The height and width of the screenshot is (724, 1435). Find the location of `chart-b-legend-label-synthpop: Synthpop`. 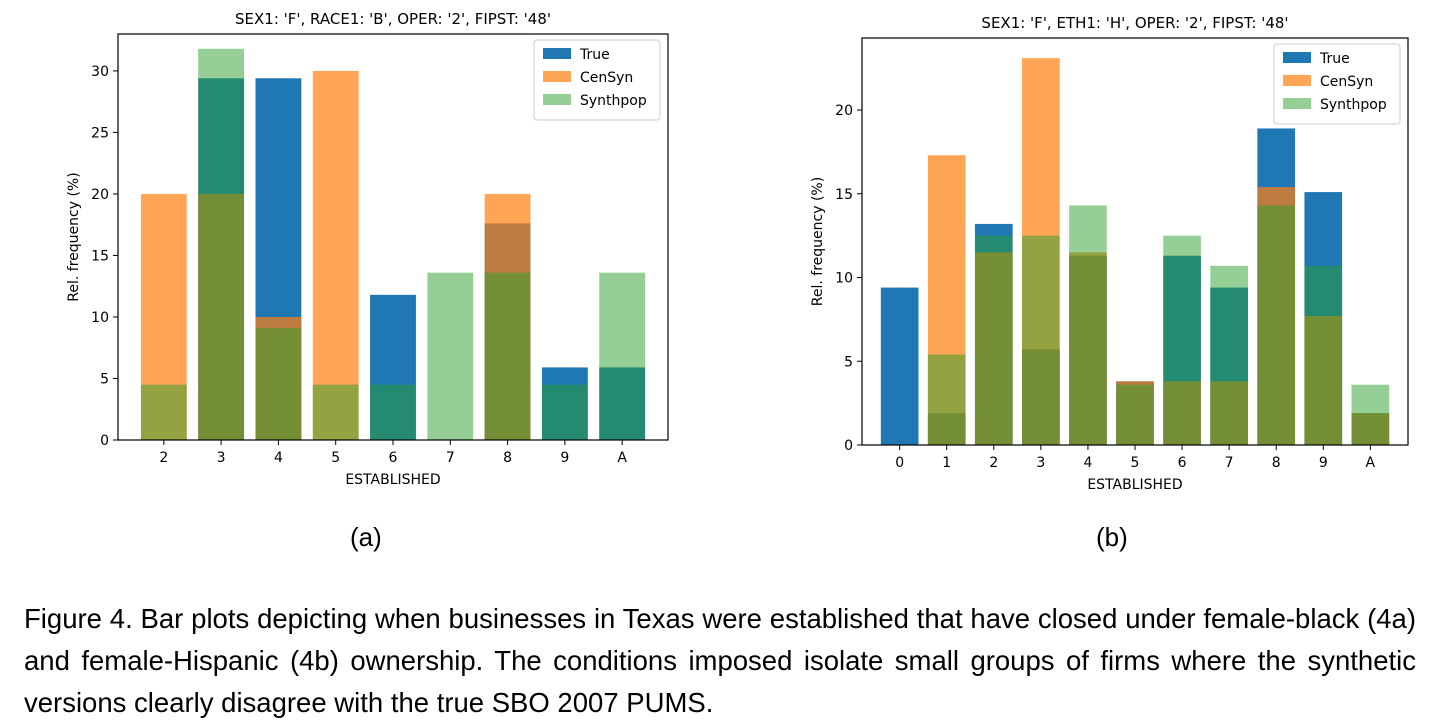

chart-b-legend-label-synthpop: Synthpop is located at coordinates (1353, 105).